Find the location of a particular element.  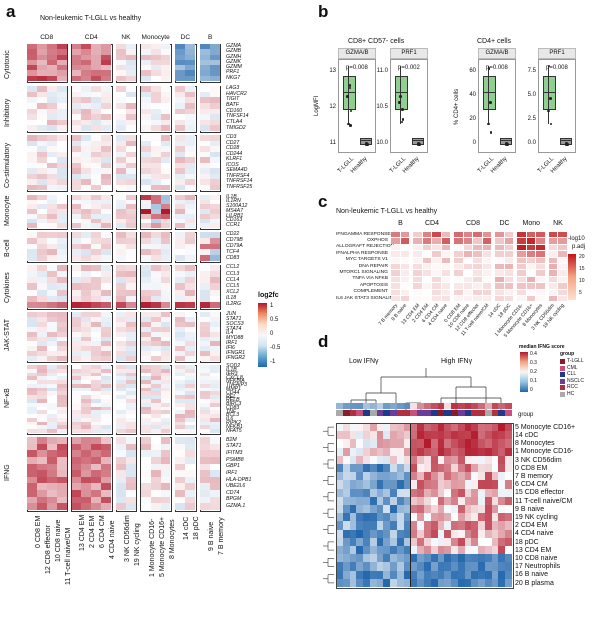

panel-c-col-group: CD8 is located at coordinates (472, 223).